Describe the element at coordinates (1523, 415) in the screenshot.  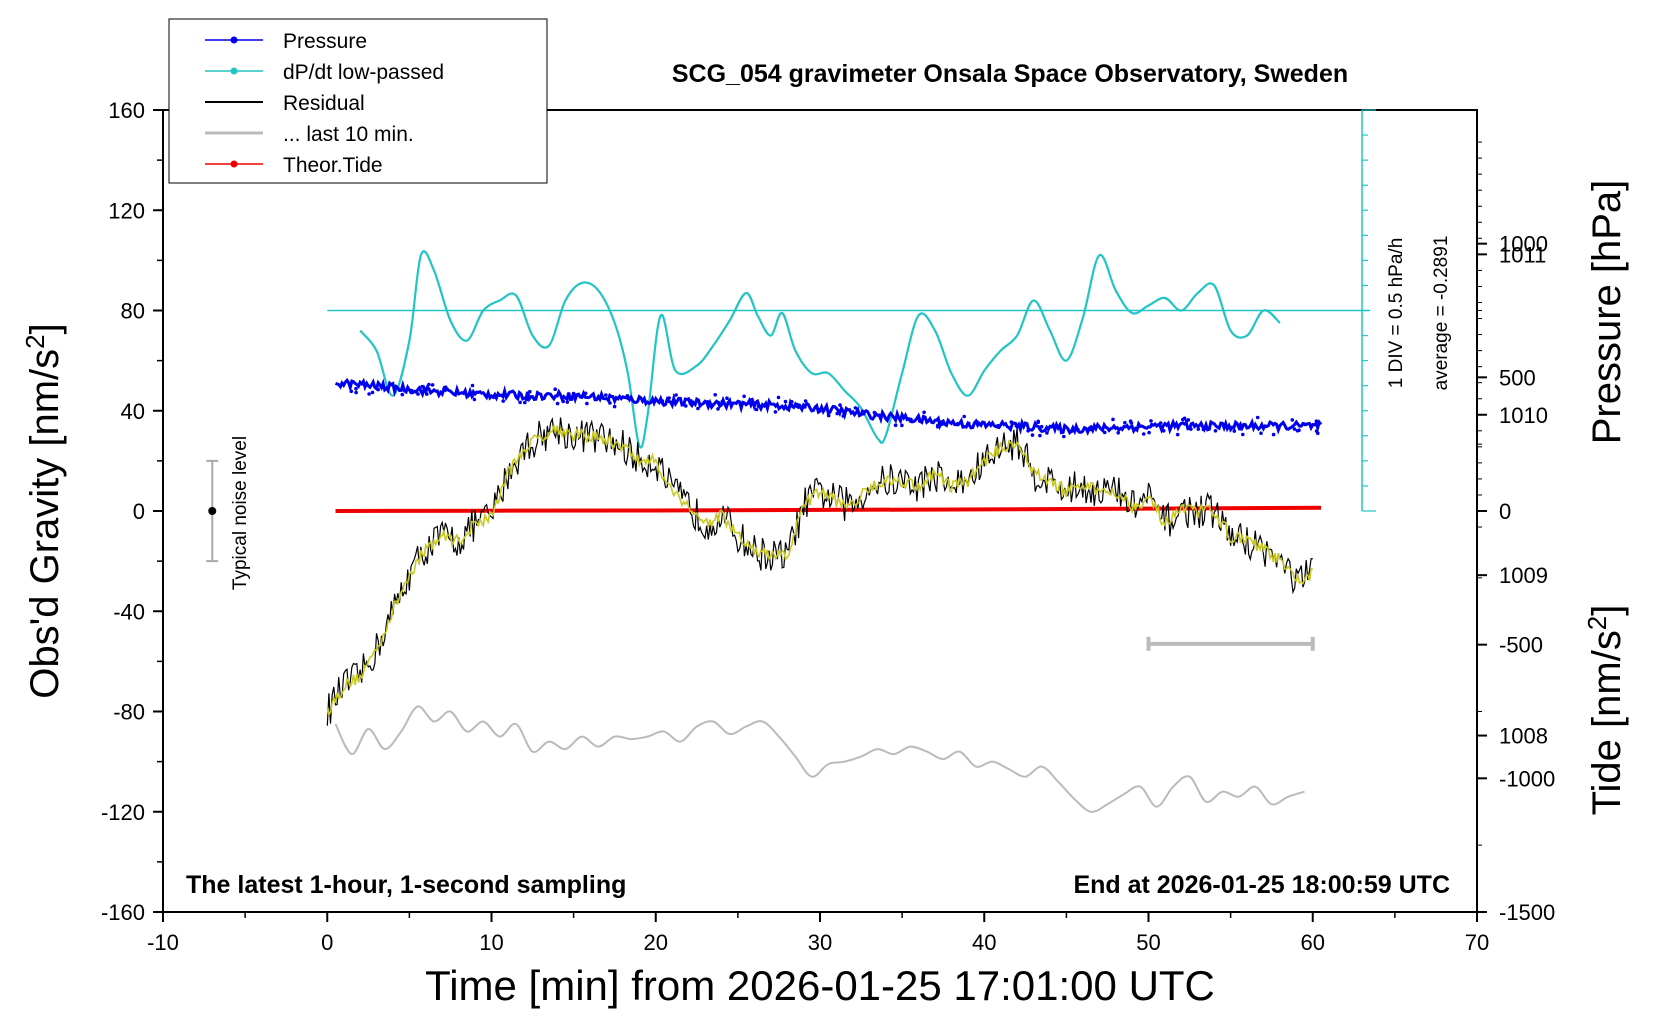
I see `pressure-tick-label: 1010` at that location.